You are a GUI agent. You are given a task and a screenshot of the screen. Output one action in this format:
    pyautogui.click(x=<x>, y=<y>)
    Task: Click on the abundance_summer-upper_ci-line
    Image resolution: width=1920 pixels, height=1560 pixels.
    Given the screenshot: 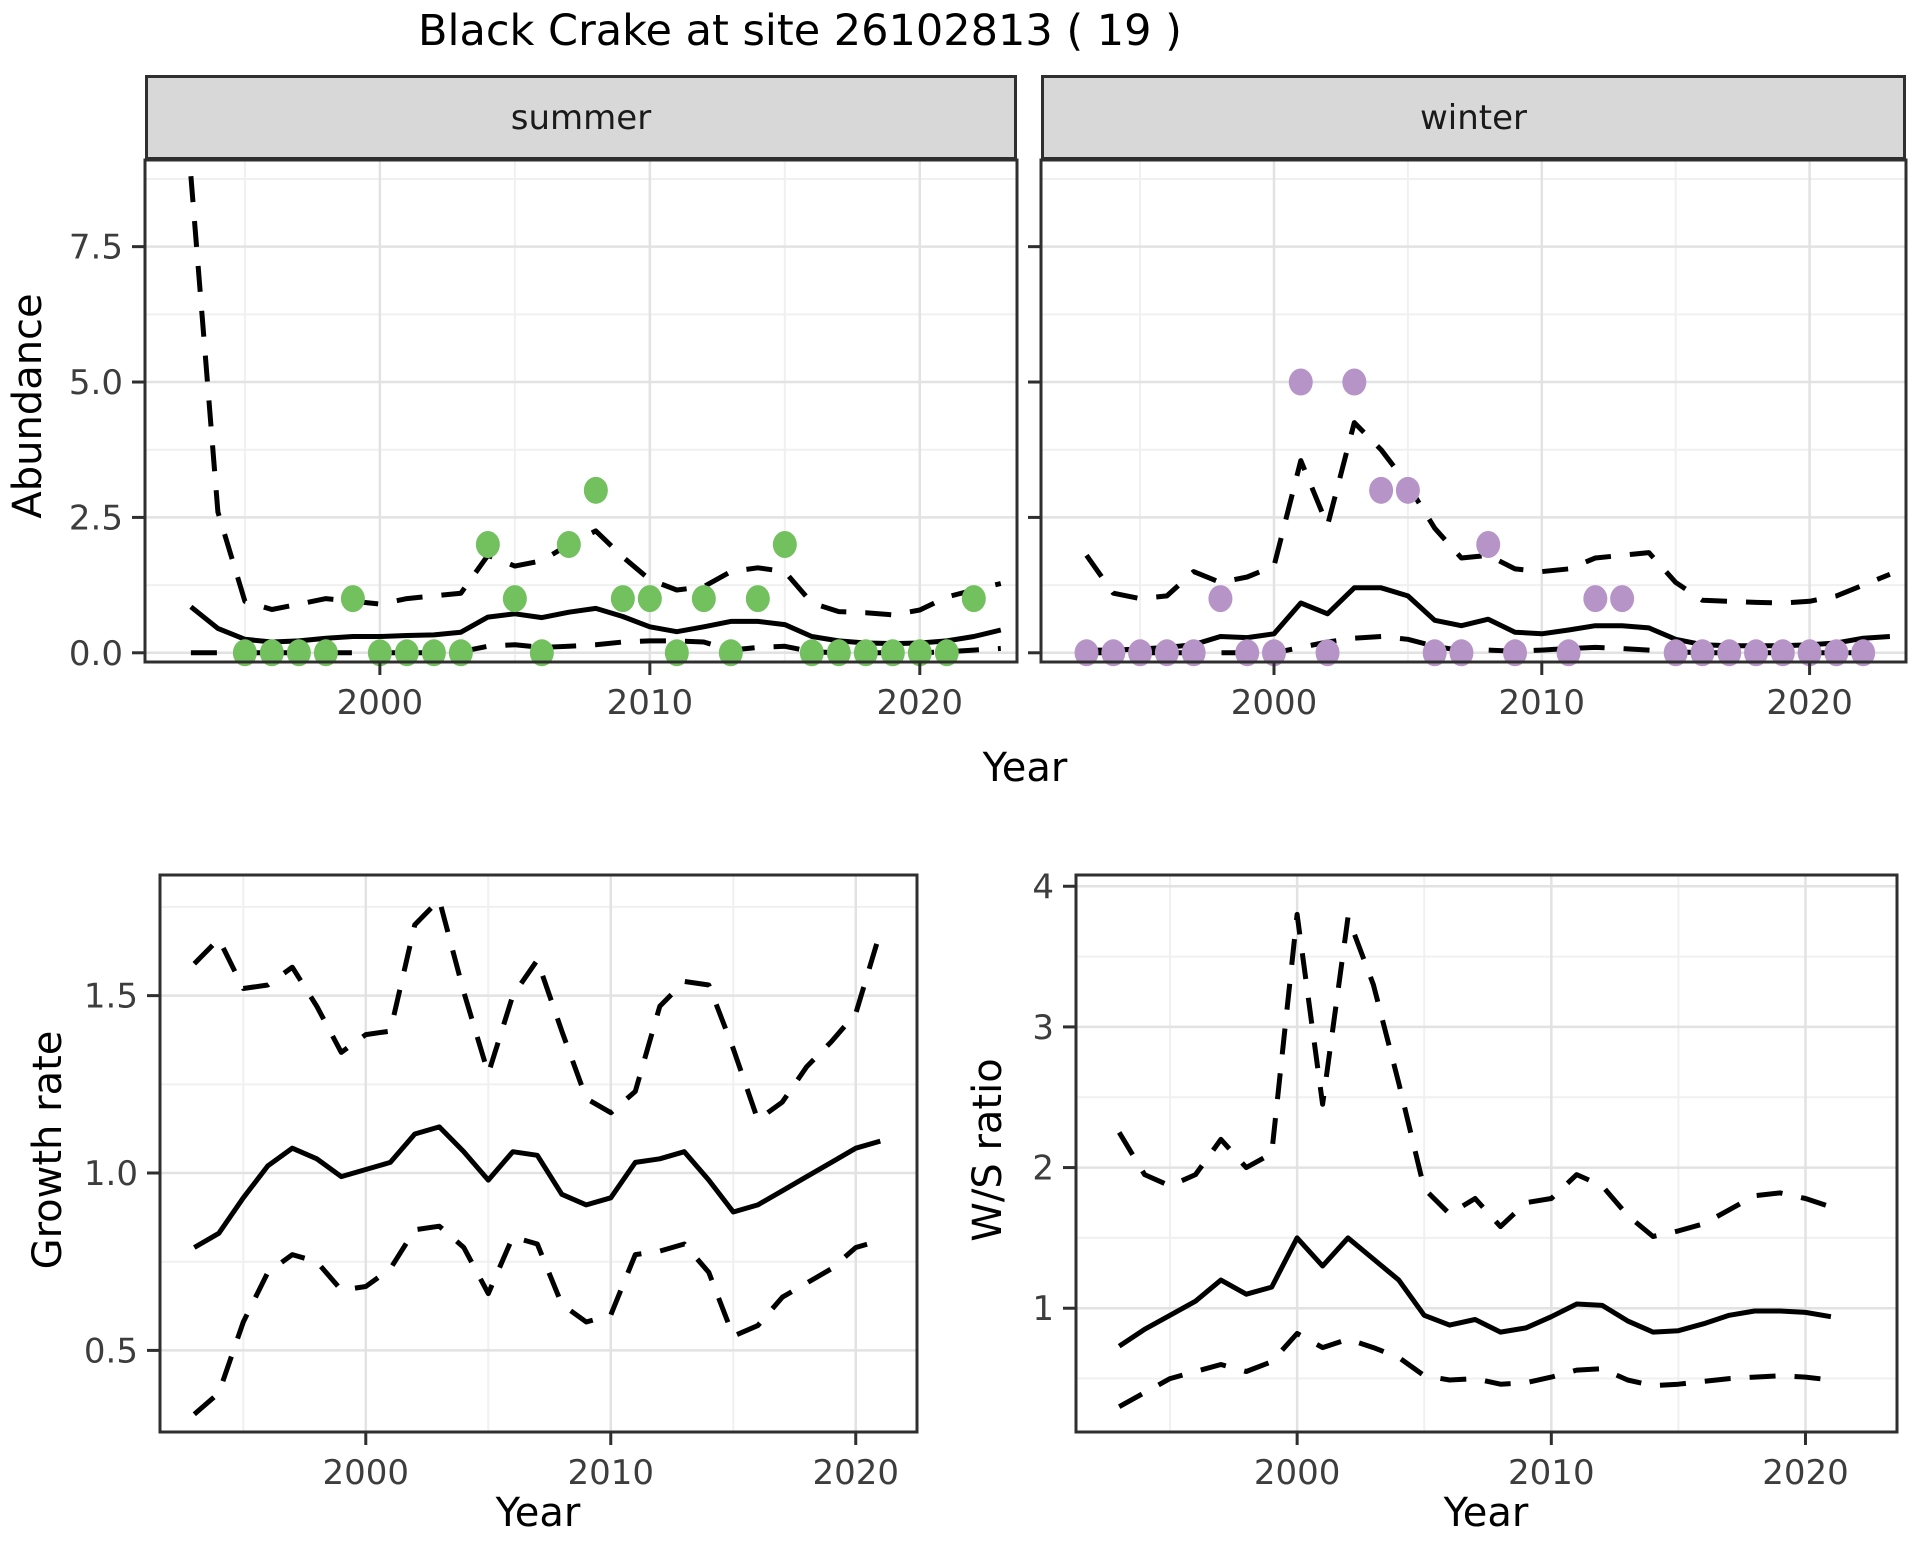 What is the action you would take?
    pyautogui.click(x=595, y=396)
    